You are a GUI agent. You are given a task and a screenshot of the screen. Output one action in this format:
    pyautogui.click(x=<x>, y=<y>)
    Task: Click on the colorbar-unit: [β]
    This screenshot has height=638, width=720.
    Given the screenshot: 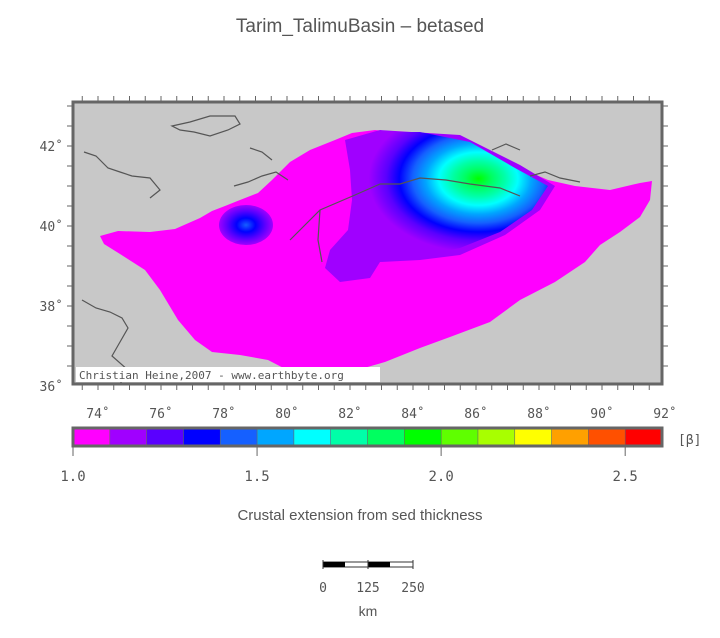 What is the action you would take?
    pyautogui.click(x=689, y=440)
    